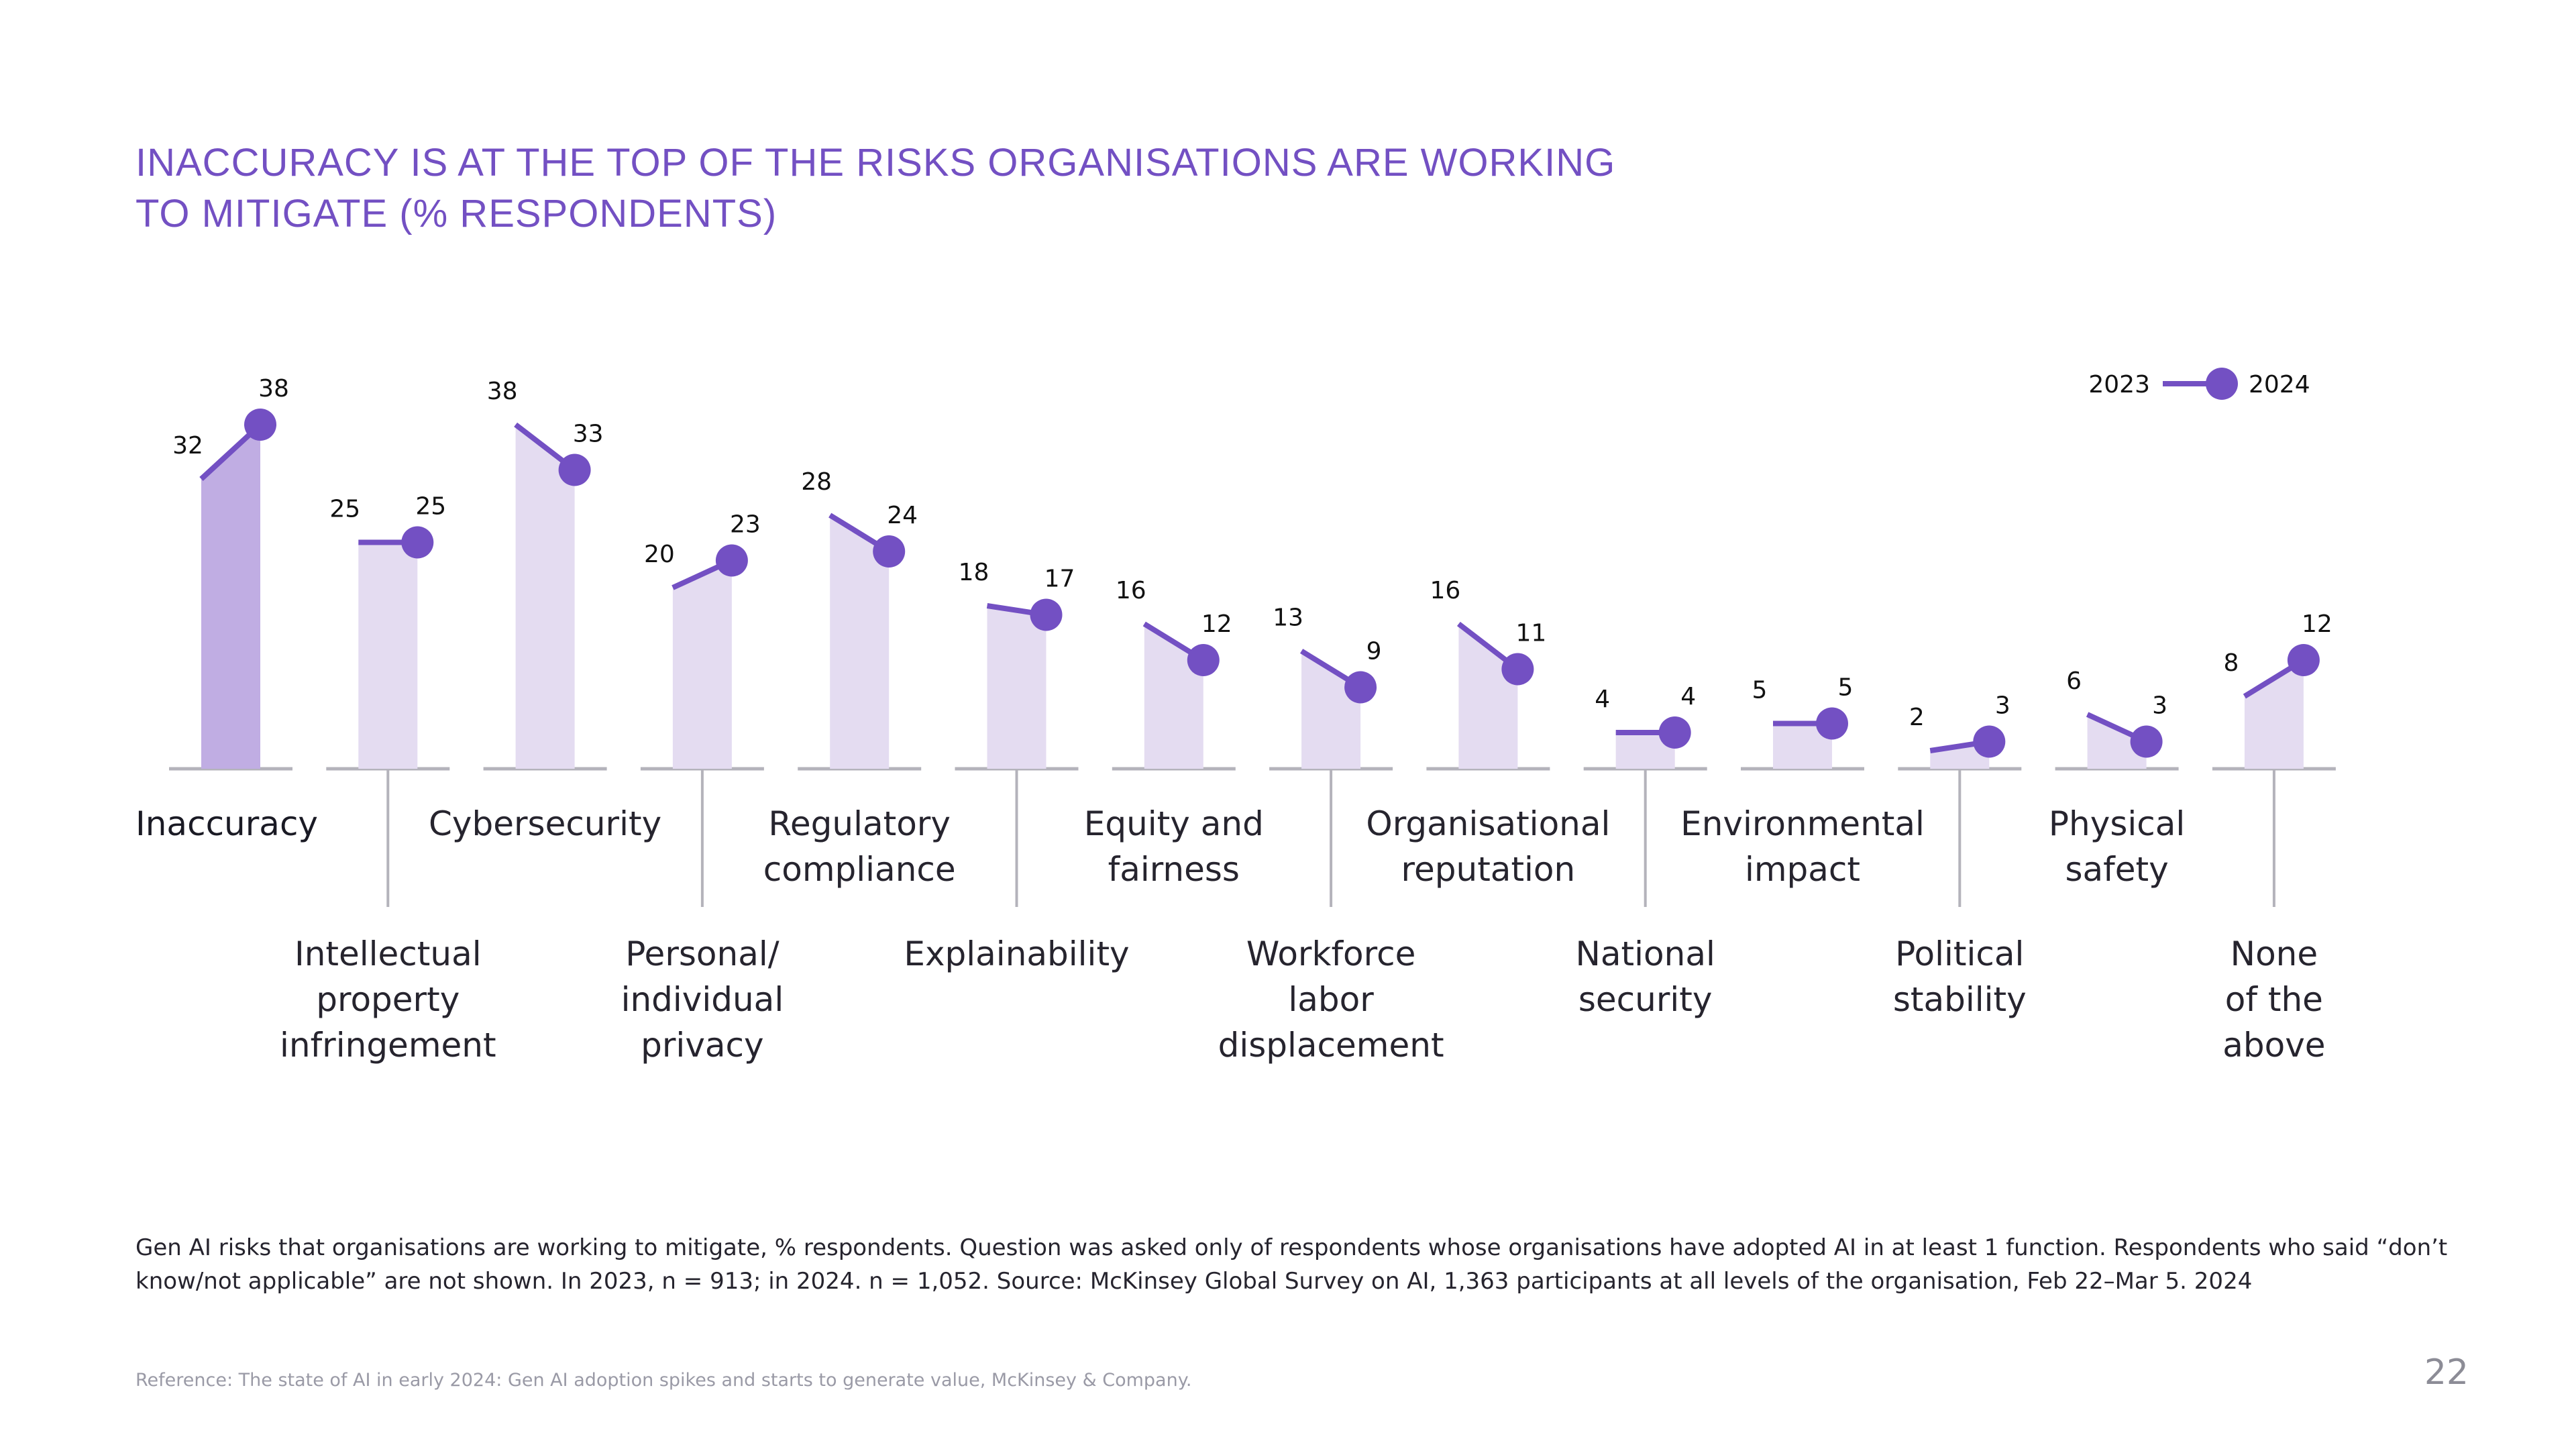 This screenshot has width=2576, height=1449. I want to click on value-label-2024-11: 3, so click(2002, 706).